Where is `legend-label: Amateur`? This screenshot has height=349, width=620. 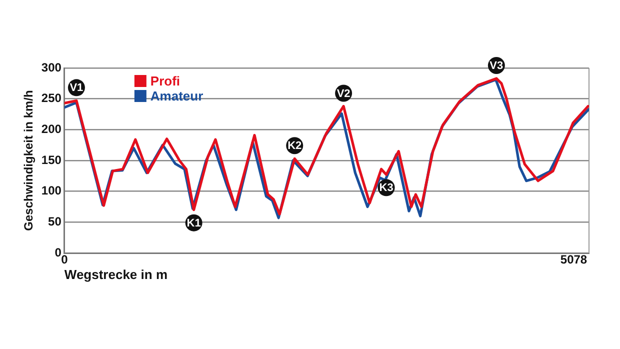
legend-label: Amateur is located at coordinates (177, 96).